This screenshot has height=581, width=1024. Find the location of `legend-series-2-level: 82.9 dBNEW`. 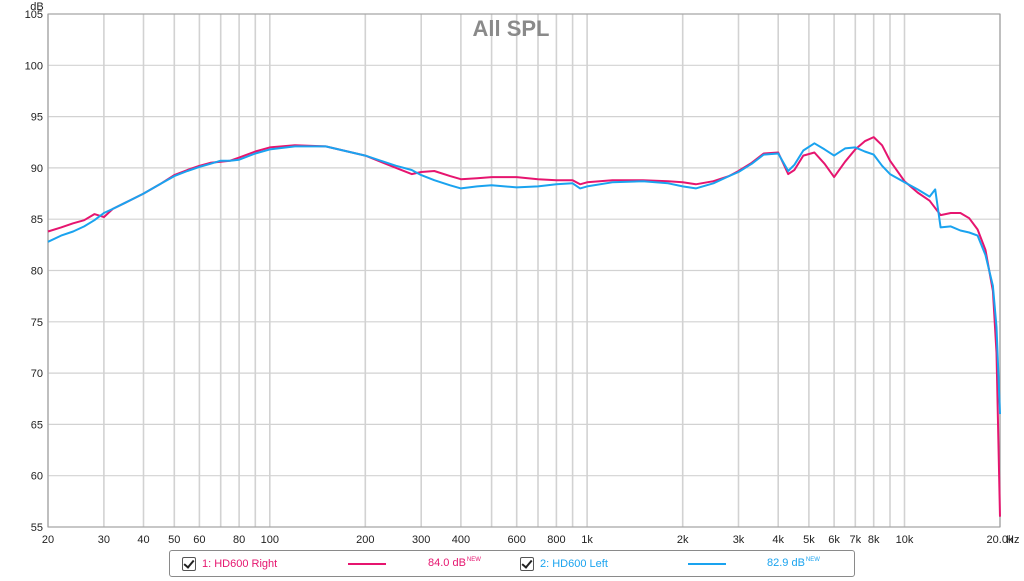

legend-series-2-level: 82.9 dBNEW is located at coordinates (793, 563).